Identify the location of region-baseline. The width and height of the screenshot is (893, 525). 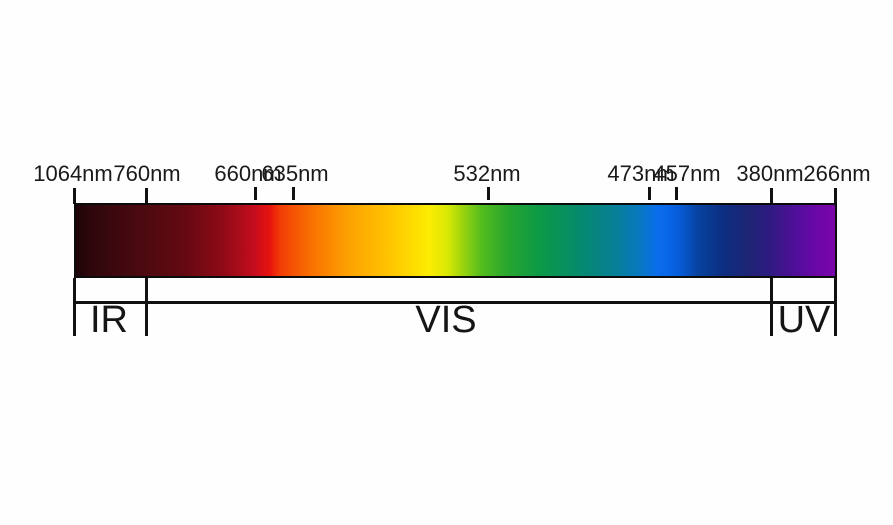
(455, 302).